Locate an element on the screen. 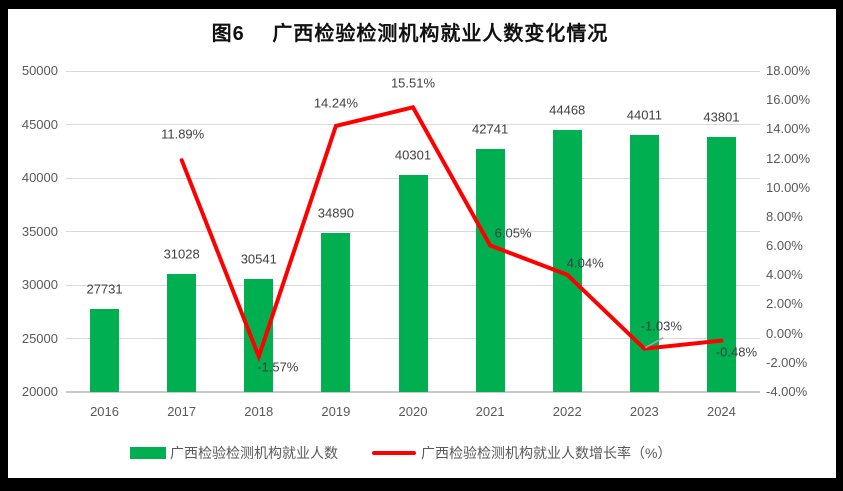 Image resolution: width=843 pixels, height=491 pixels. x-axis-label: 2021 is located at coordinates (490, 411).